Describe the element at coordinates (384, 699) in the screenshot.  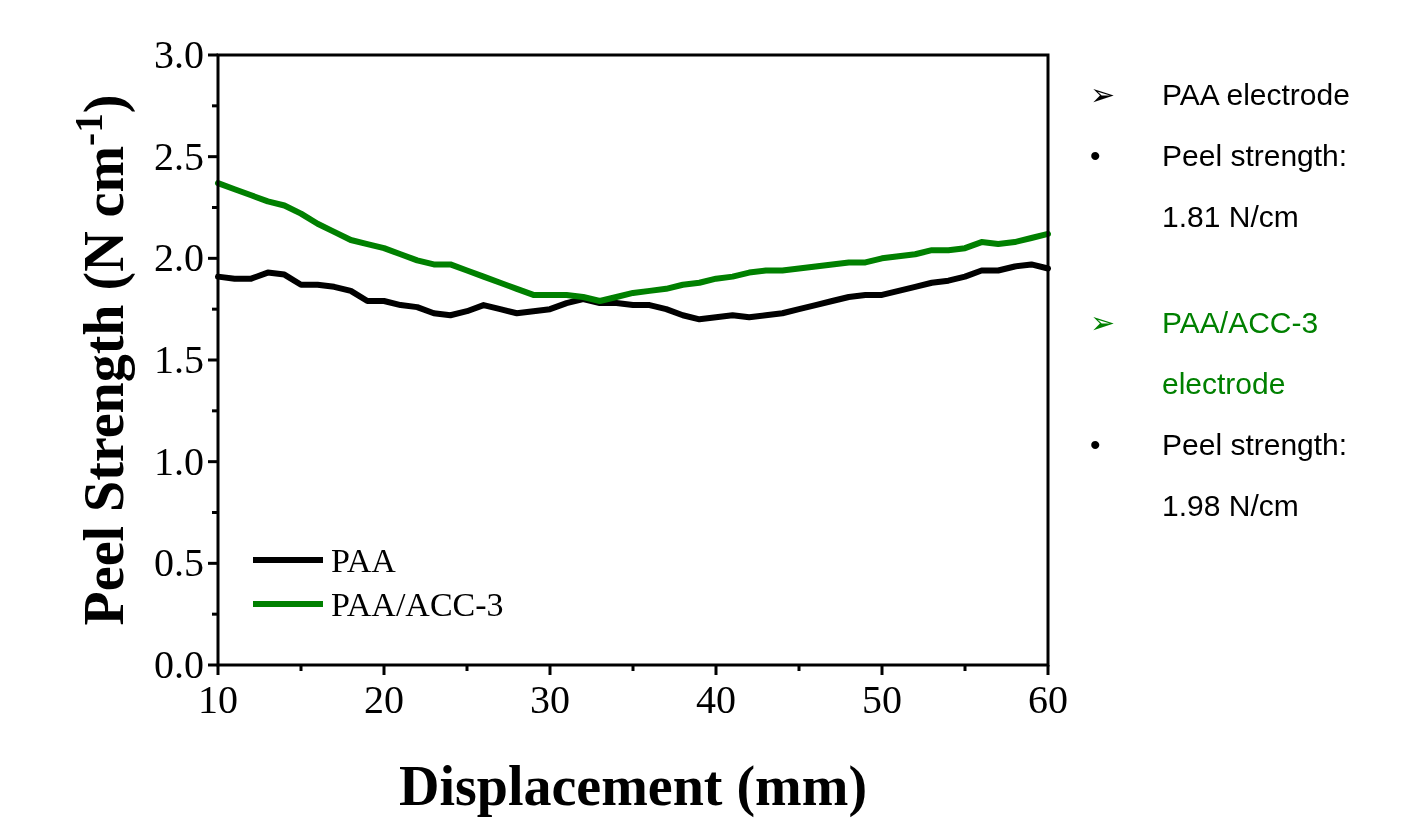
I see `x-tick-label: 20` at that location.